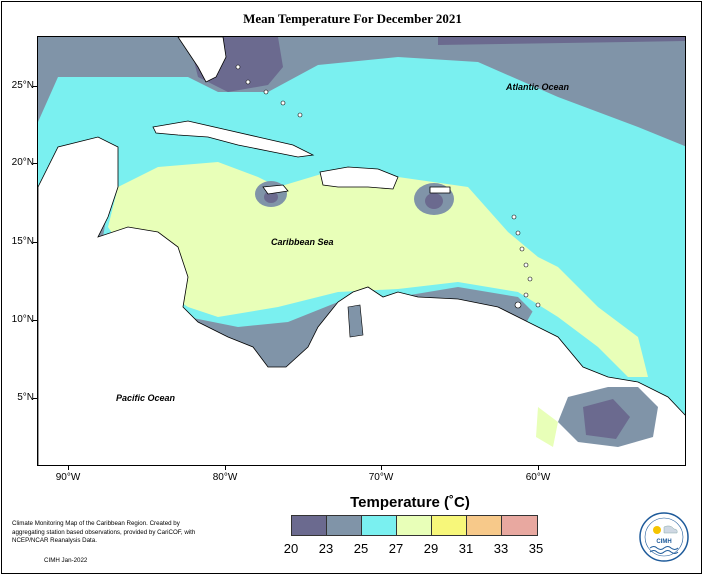 The image size is (705, 577). What do you see at coordinates (68, 477) in the screenshot?
I see `lon-tick-90w: 90°W` at bounding box center [68, 477].